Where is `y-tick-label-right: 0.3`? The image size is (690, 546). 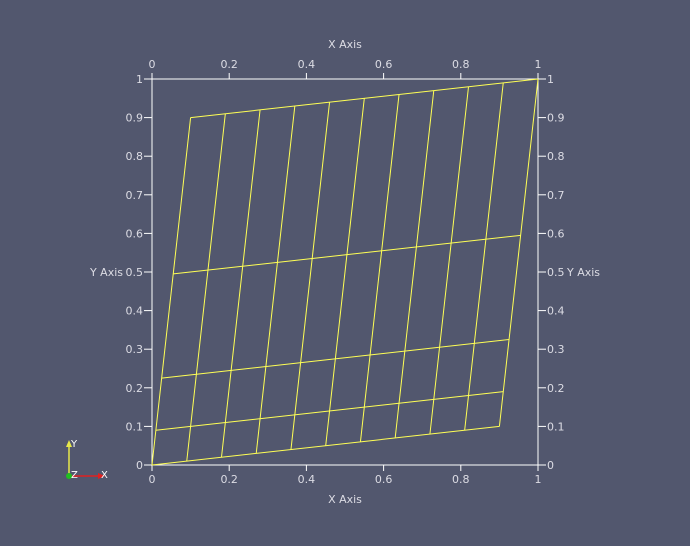
y-tick-label-right: 0.3 is located at coordinates (556, 349).